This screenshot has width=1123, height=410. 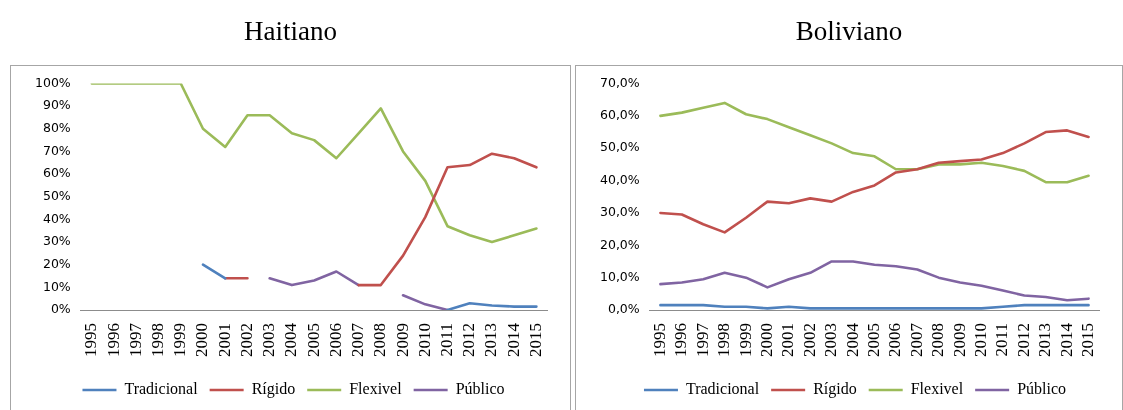 What do you see at coordinates (849, 31) in the screenshot?
I see `chart-title: Boliviano` at bounding box center [849, 31].